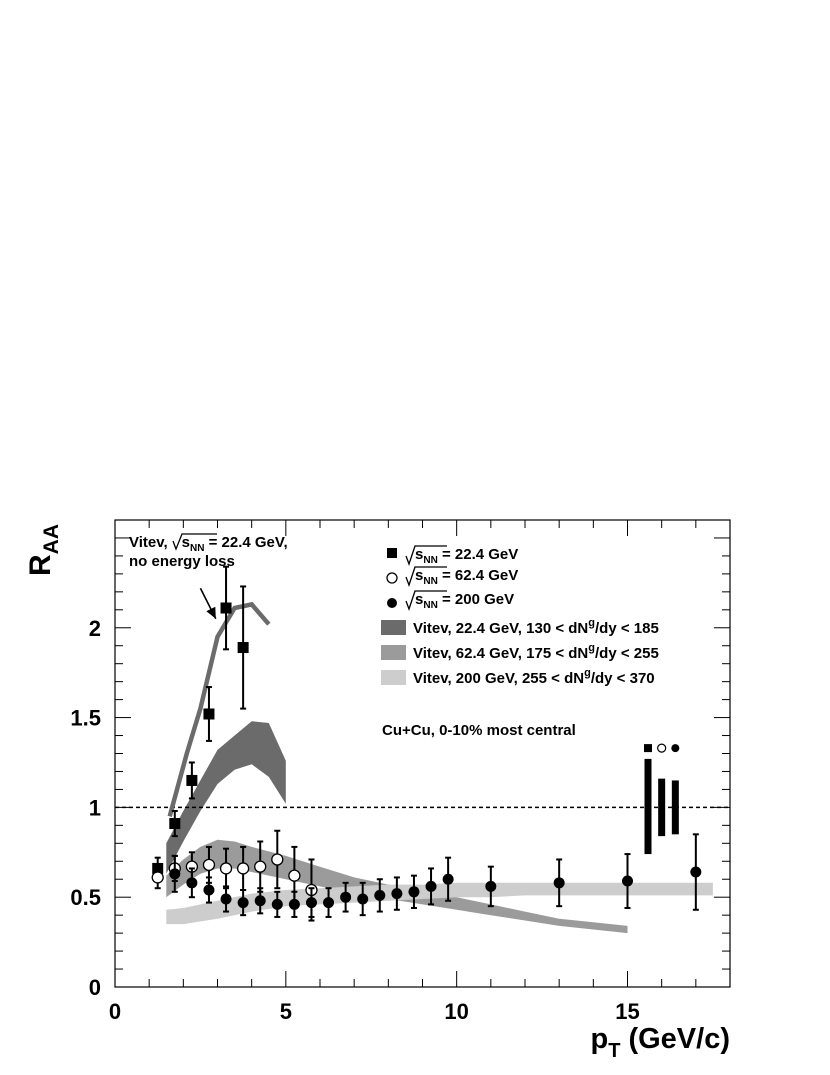 The image size is (830, 1075). What do you see at coordinates (51, 539) in the screenshot?
I see `y-axis-title-sub: AA` at bounding box center [51, 539].